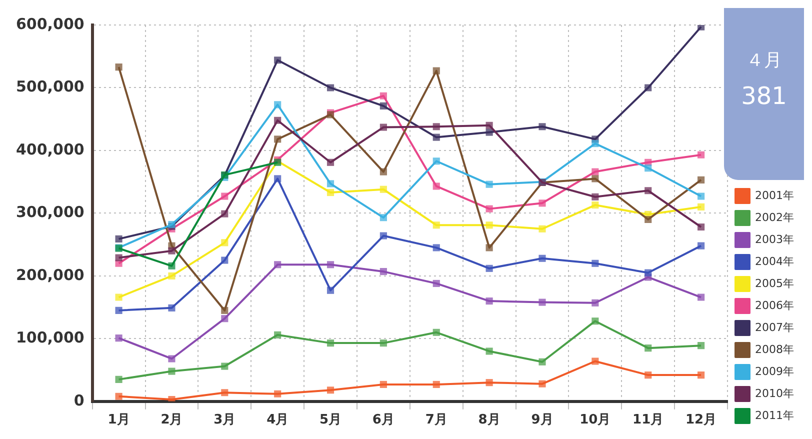  I want to click on x-tick-label: 3月, so click(225, 420).